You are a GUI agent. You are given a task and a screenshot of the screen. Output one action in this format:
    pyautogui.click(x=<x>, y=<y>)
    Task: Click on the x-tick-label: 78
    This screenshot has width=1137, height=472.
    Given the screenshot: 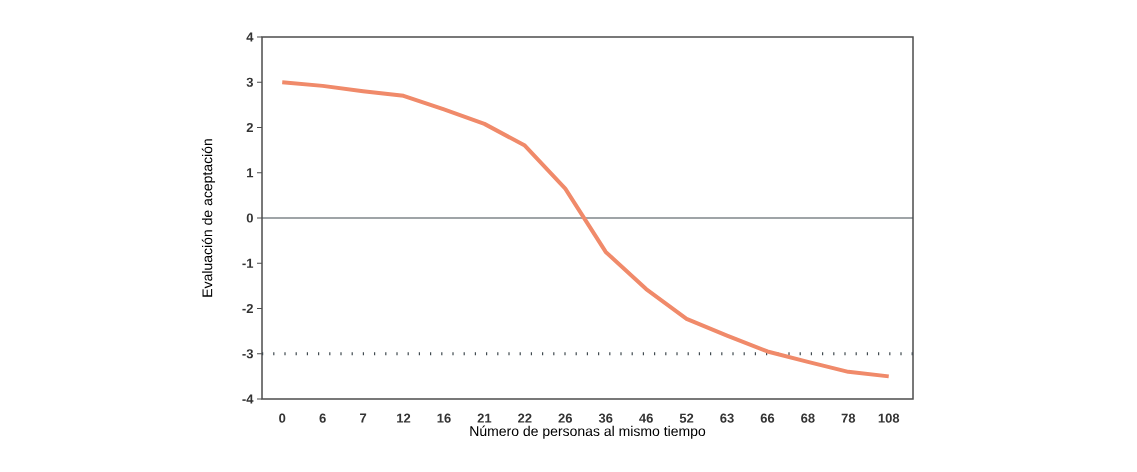 What is the action you would take?
    pyautogui.click(x=848, y=418)
    